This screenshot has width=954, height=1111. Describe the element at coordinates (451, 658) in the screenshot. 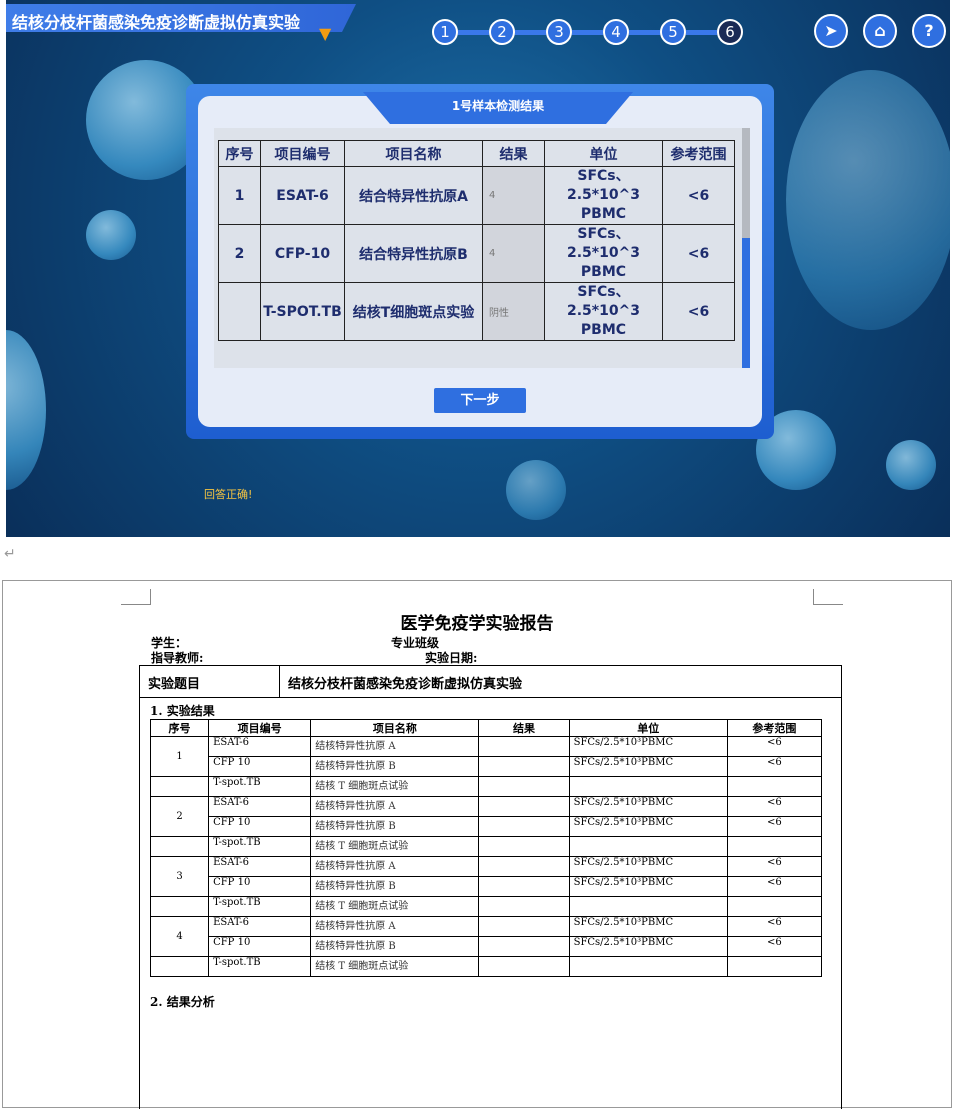

I see `date-label: 实验日期:` at that location.